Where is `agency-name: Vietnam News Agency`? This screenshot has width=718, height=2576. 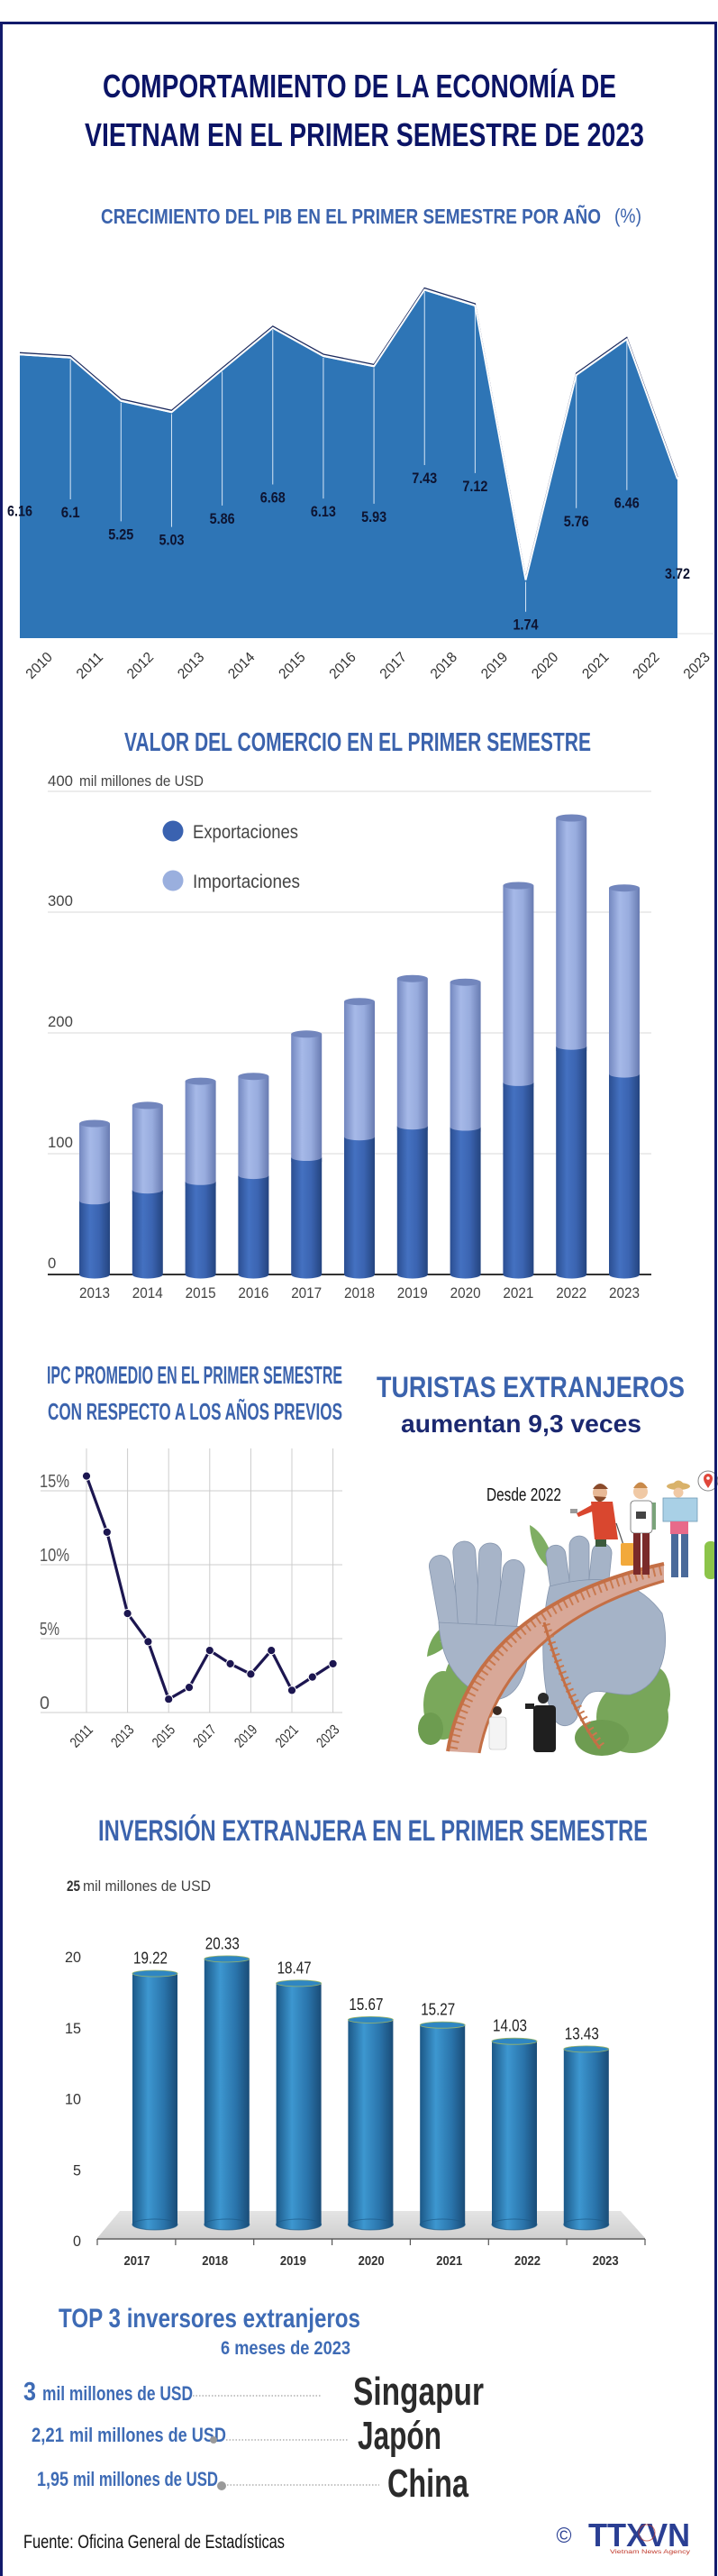 agency-name: Vietnam News Agency is located at coordinates (650, 2552).